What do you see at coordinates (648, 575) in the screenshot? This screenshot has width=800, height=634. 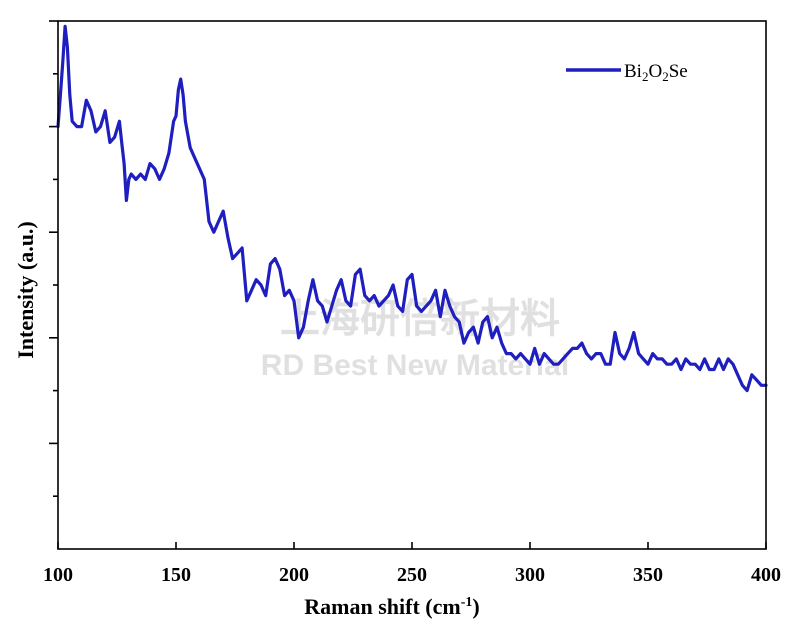 I see `x-tick-label: 350` at bounding box center [648, 575].